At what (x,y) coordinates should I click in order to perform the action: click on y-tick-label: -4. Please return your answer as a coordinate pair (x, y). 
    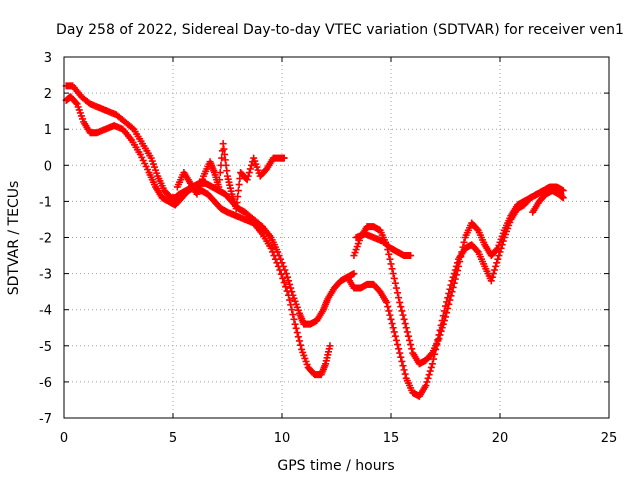
    Looking at the image, I should click on (45, 311).